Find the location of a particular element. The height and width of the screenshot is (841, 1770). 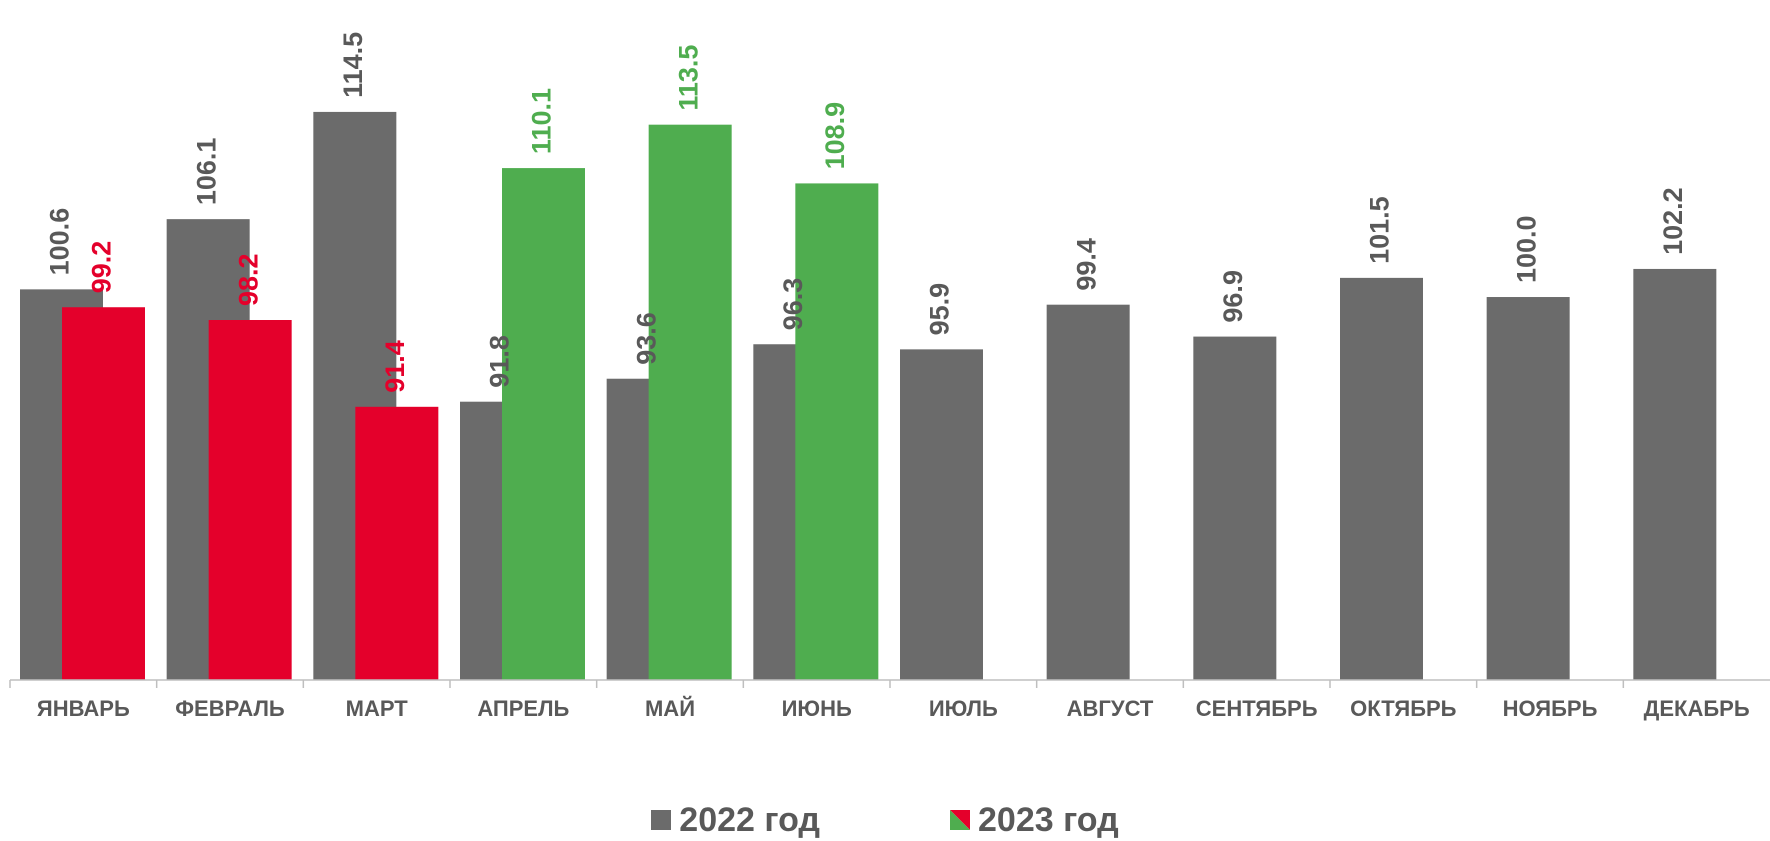

category-label-4: АПРЕЛЬ is located at coordinates (523, 708).